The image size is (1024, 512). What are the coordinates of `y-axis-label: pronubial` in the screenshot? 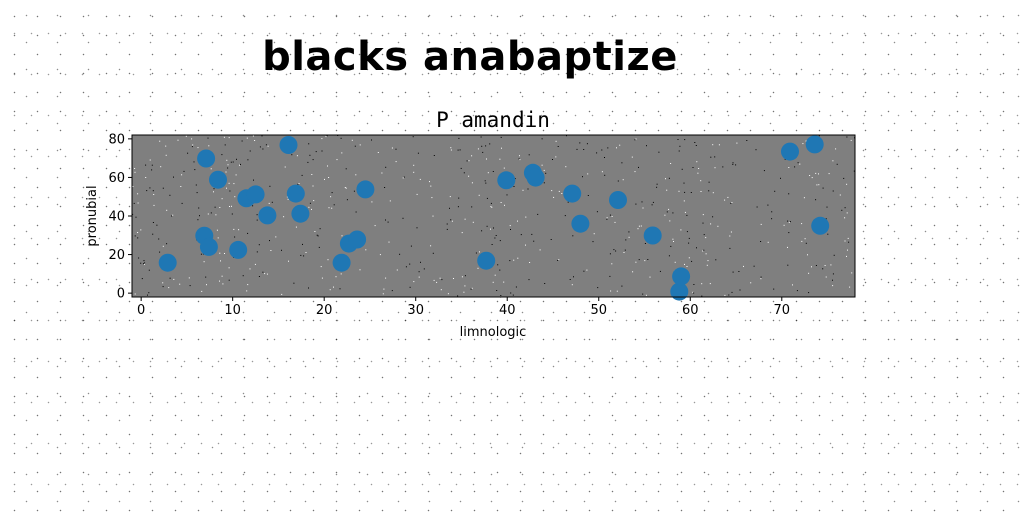 It's located at (92, 215).